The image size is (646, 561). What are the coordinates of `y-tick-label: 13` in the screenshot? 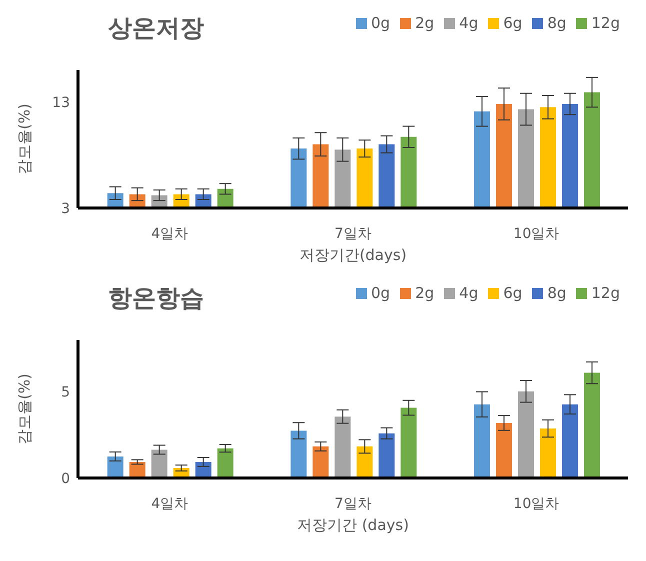 It's located at (61, 102).